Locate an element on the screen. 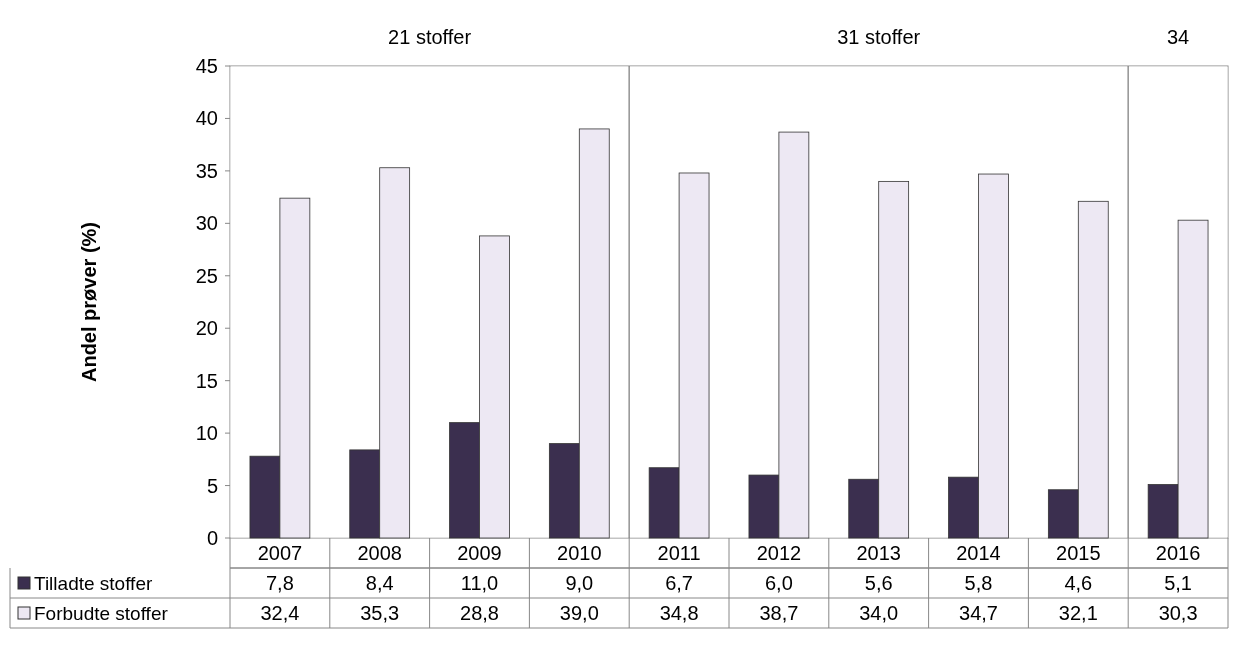 The width and height of the screenshot is (1242, 657). y-tick-label: 45 is located at coordinates (206, 66).